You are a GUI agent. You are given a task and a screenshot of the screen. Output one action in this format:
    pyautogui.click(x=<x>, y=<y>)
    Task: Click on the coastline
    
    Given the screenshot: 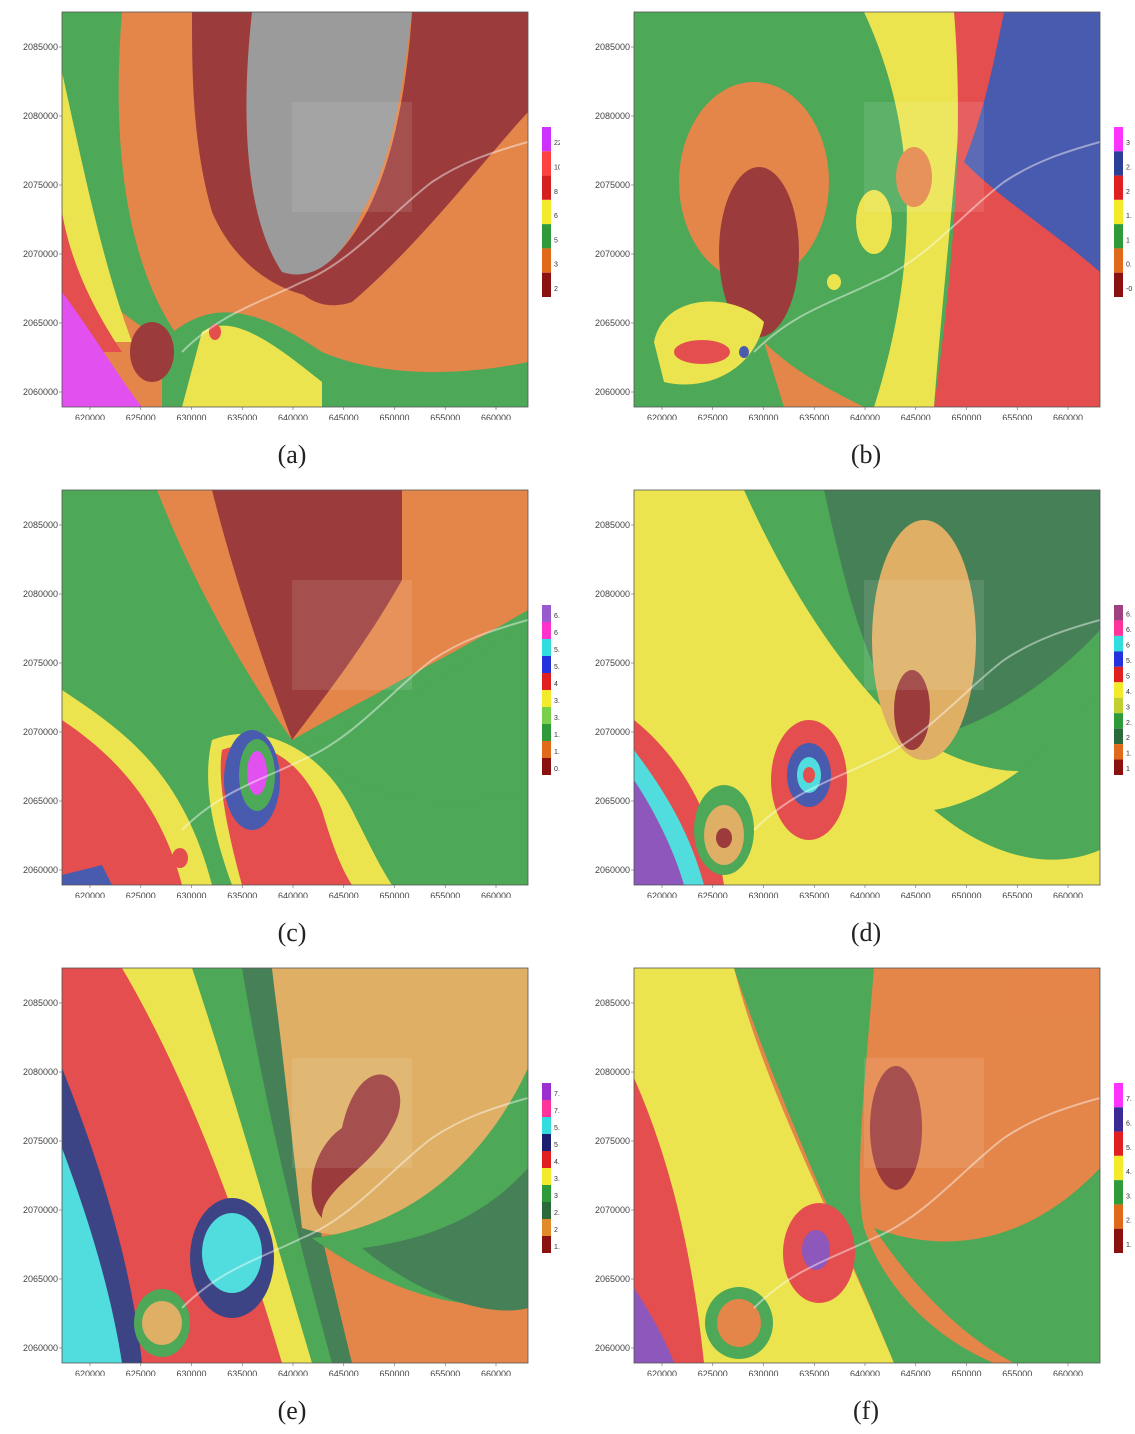 What is the action you would take?
    pyautogui.click(x=926, y=725)
    